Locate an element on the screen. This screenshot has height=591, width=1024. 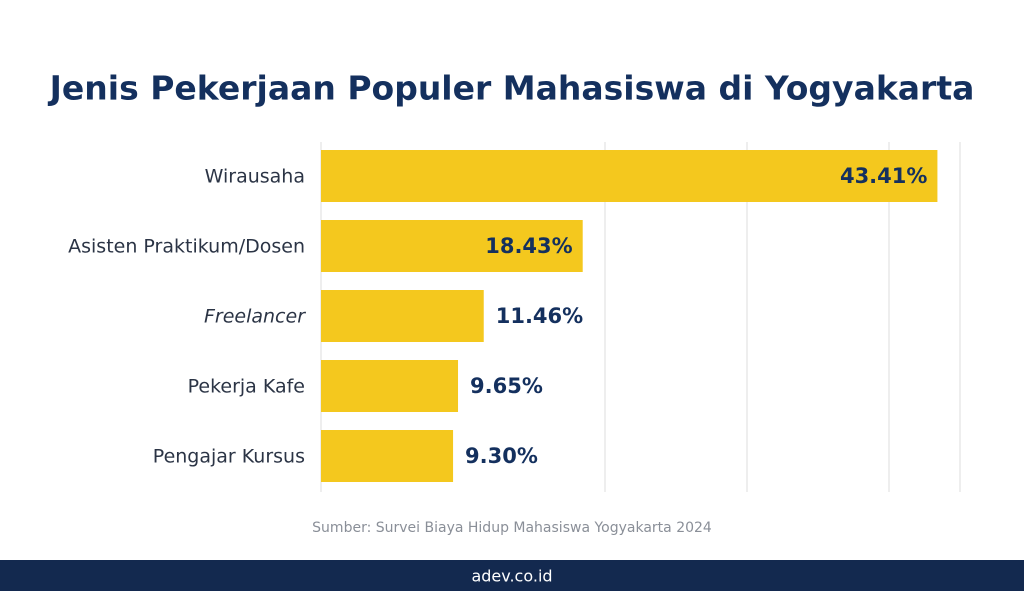
category-label: Wirausaha is located at coordinates (255, 177).